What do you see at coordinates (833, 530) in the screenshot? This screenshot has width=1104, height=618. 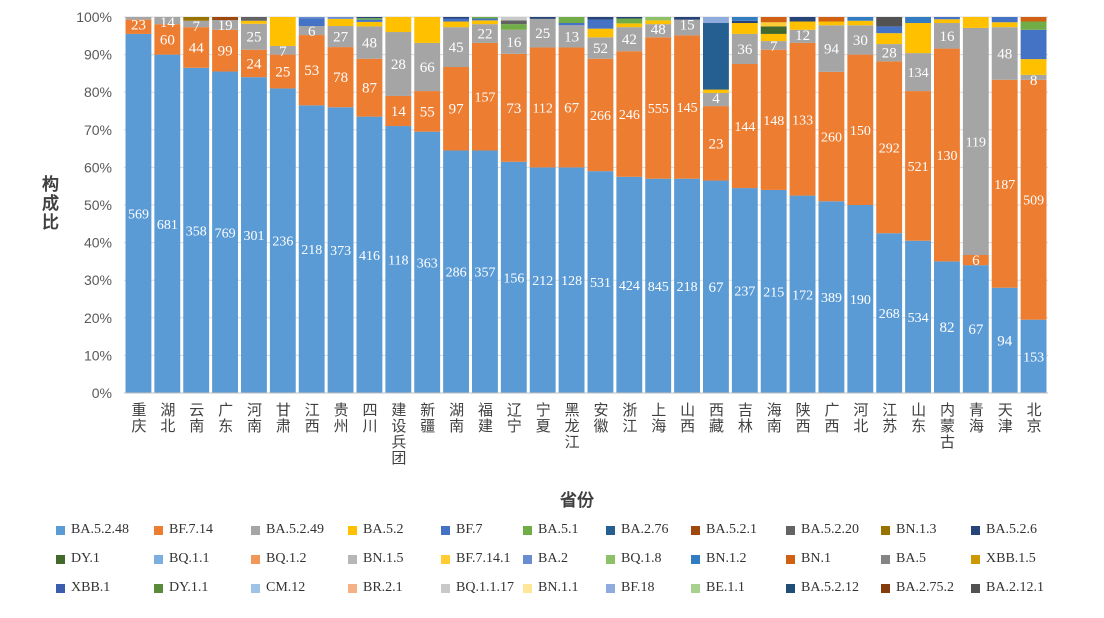 I see `legend-item: BA.5.2.20` at bounding box center [833, 530].